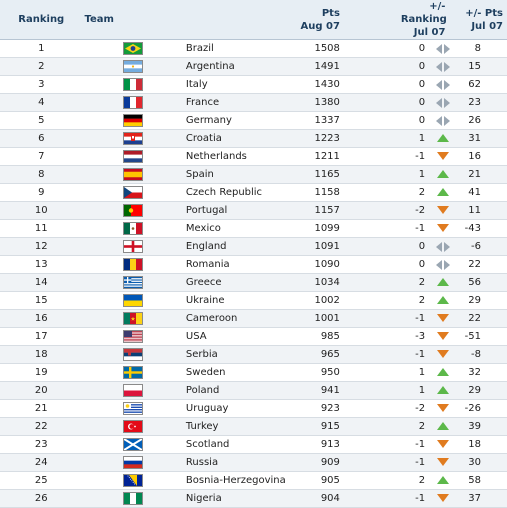 The height and width of the screenshot is (508, 507). I want to click on team-name-link: Greece, so click(234, 282).